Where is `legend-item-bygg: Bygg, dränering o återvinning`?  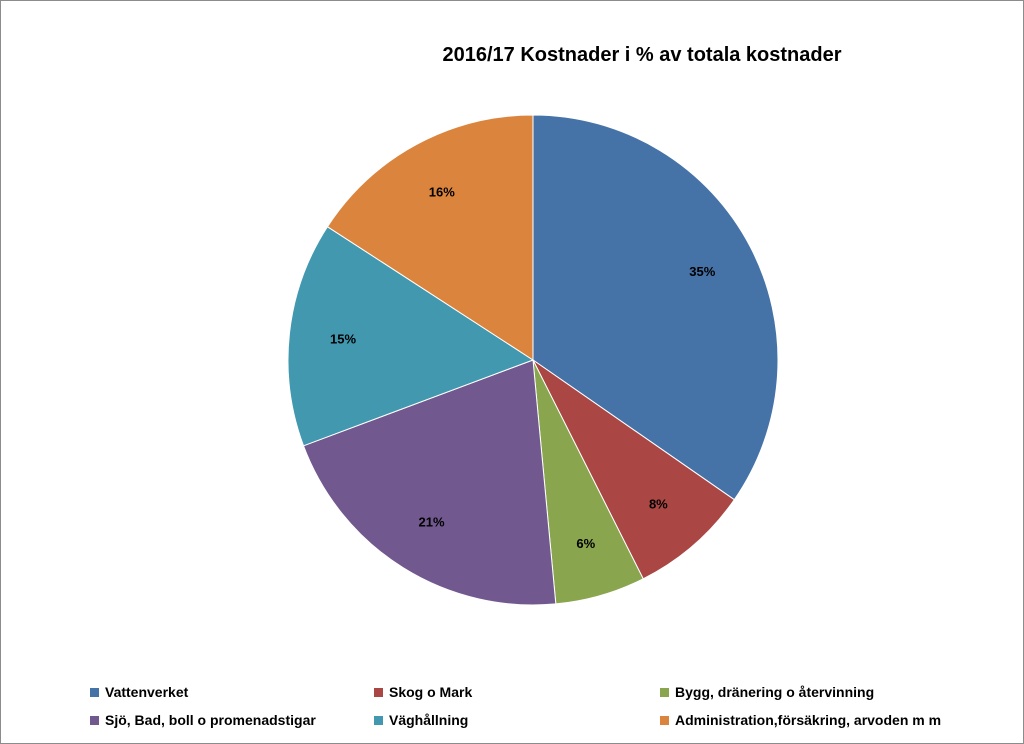
legend-item-bygg: Bygg, dränering o återvinning is located at coordinates (767, 692).